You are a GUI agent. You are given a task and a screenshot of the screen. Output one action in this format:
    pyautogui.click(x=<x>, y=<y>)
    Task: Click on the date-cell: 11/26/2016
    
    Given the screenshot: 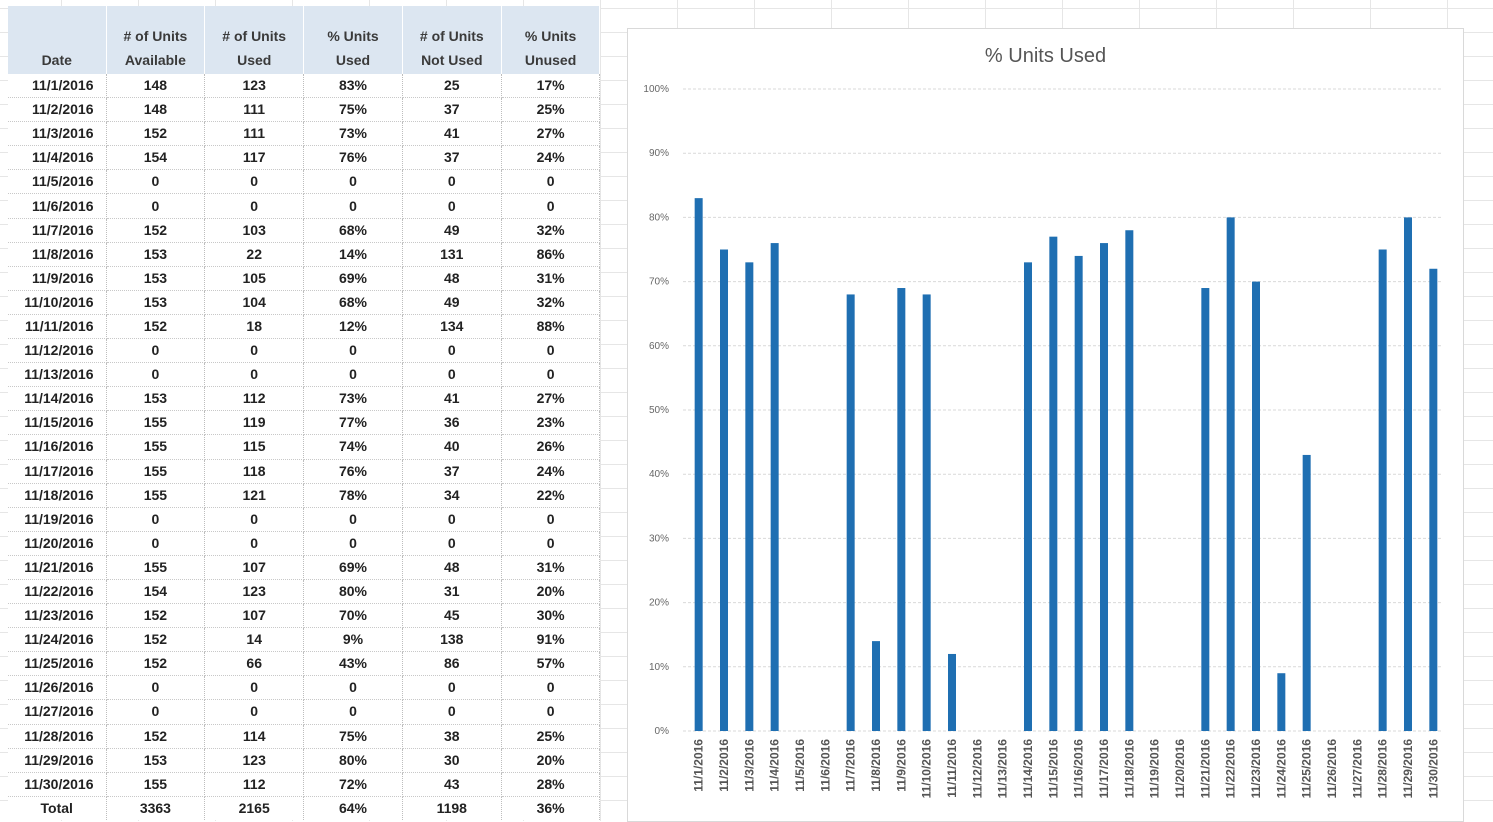 What is the action you would take?
    pyautogui.click(x=57, y=688)
    